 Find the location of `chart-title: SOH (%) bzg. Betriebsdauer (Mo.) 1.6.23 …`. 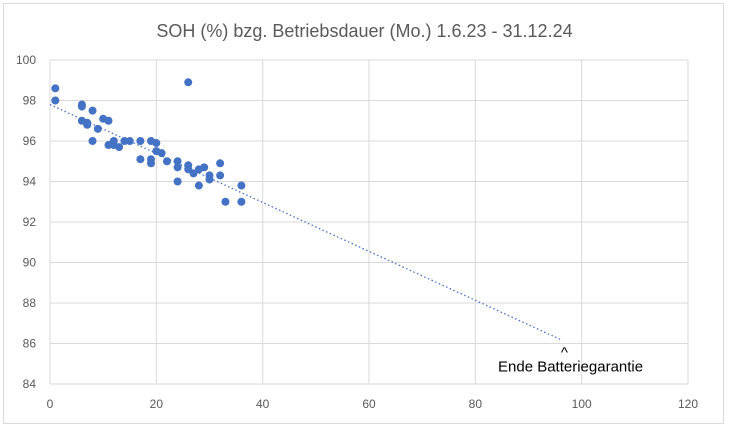

chart-title: SOH (%) bzg. Betriebsdauer (Mo.) 1.6.23 … is located at coordinates (364, 31).